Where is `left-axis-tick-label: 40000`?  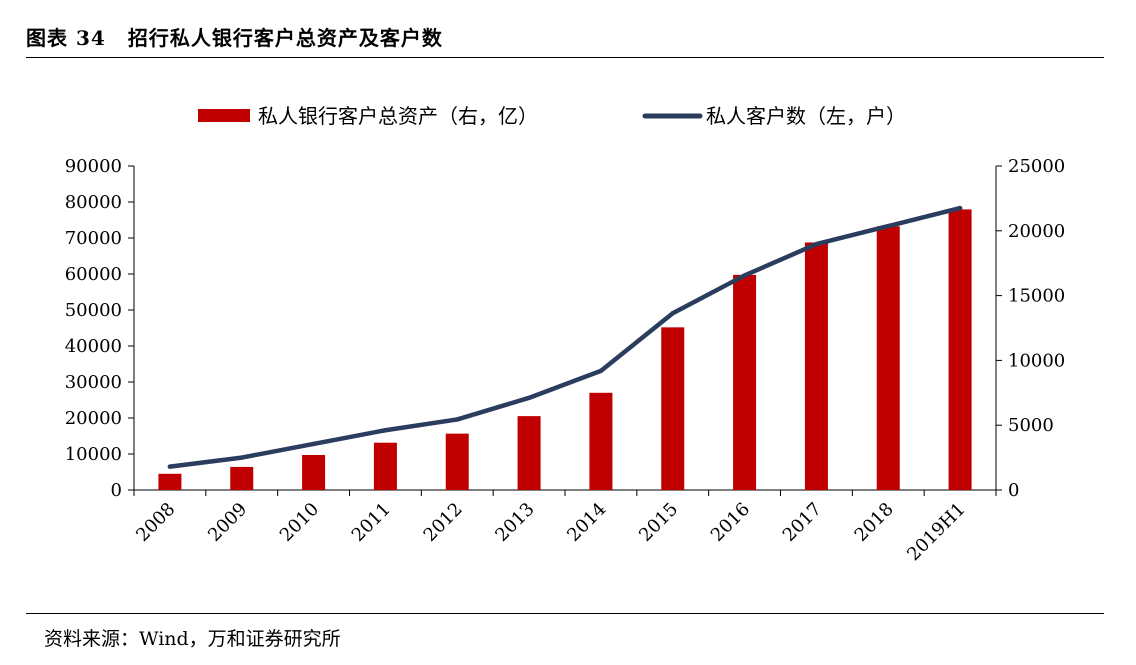 left-axis-tick-label: 40000 is located at coordinates (93, 346).